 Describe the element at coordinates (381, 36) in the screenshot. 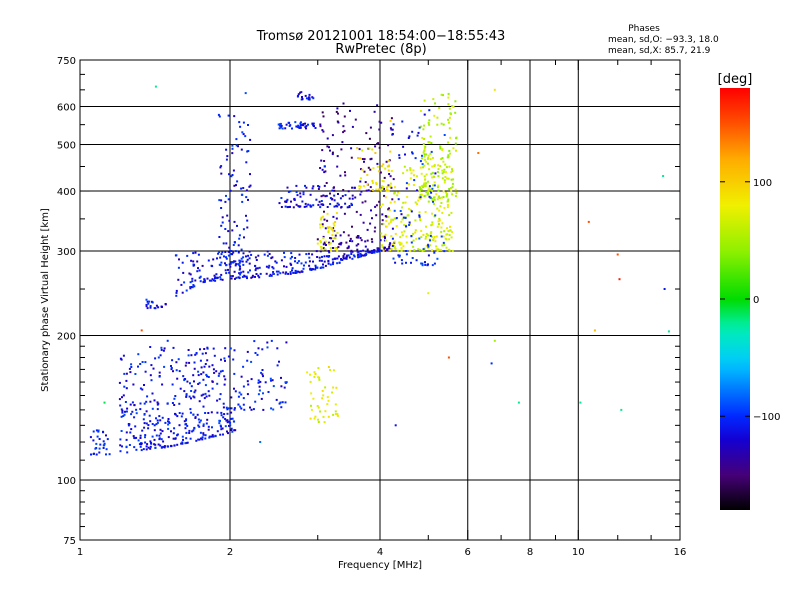

I see `chart-title: Tromsø 20121001 18:54:00−18:55:43` at that location.